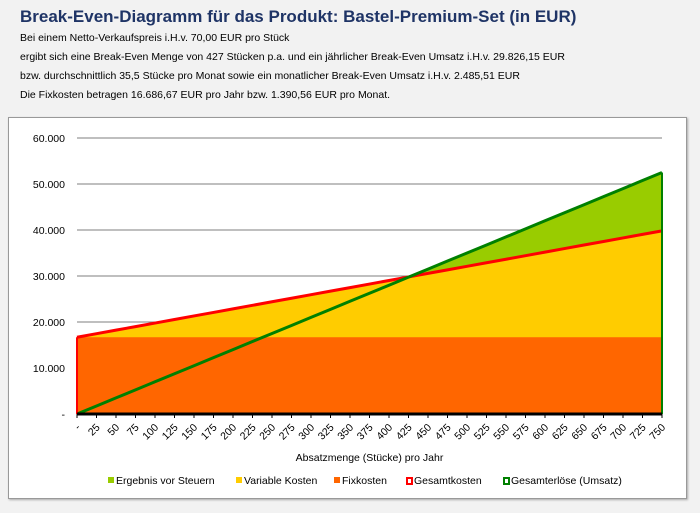 This screenshot has height=513, width=700. I want to click on x-axis-title: Absatzmenge (Stücke) pro Jahr, so click(370, 458).